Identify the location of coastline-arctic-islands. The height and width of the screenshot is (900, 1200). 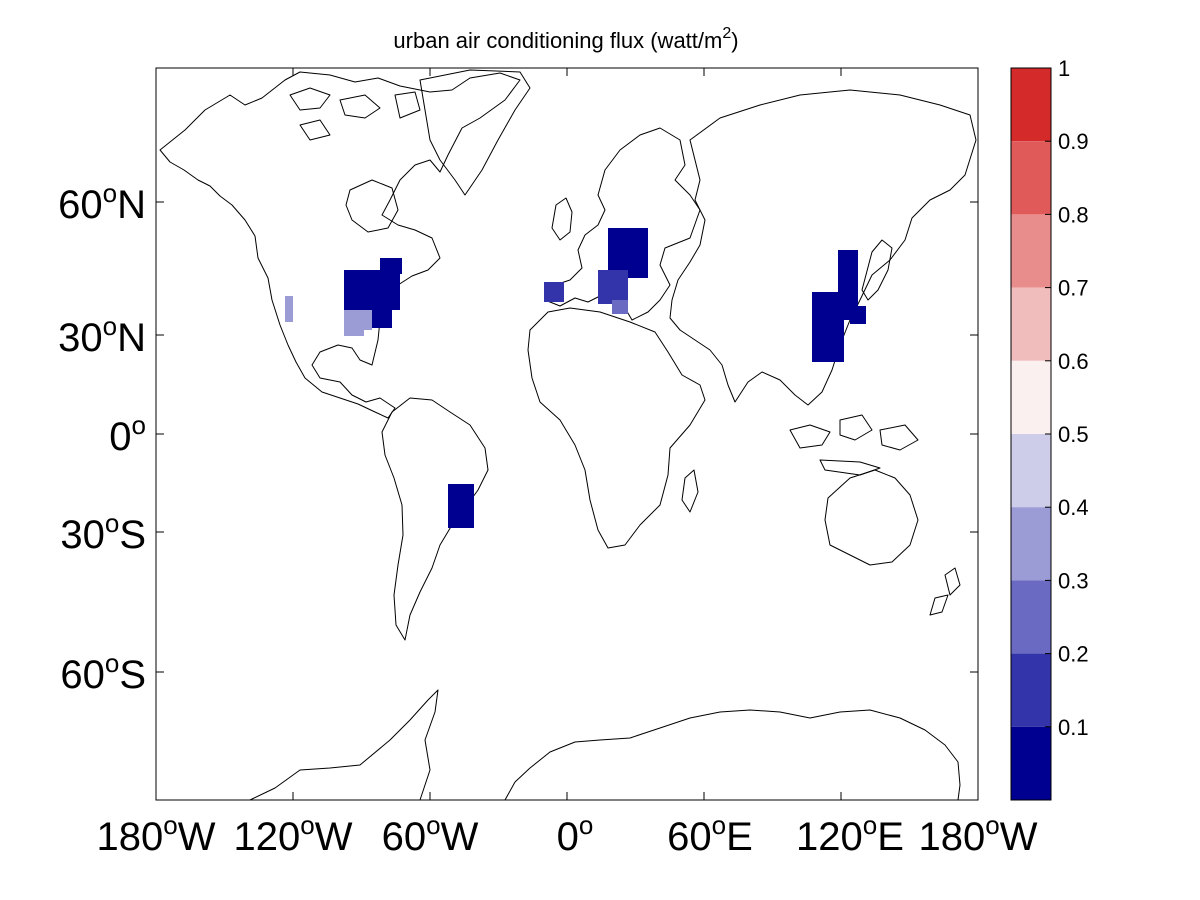
(355, 114).